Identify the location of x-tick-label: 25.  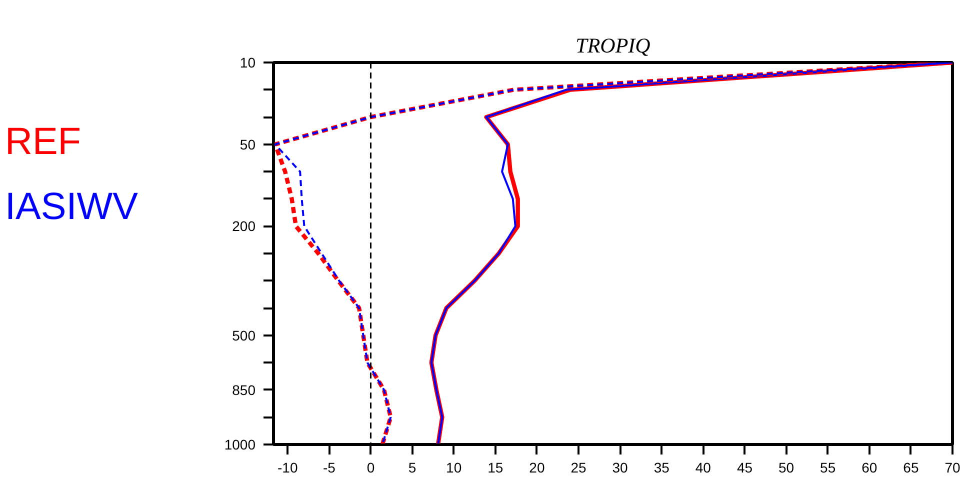
(578, 468).